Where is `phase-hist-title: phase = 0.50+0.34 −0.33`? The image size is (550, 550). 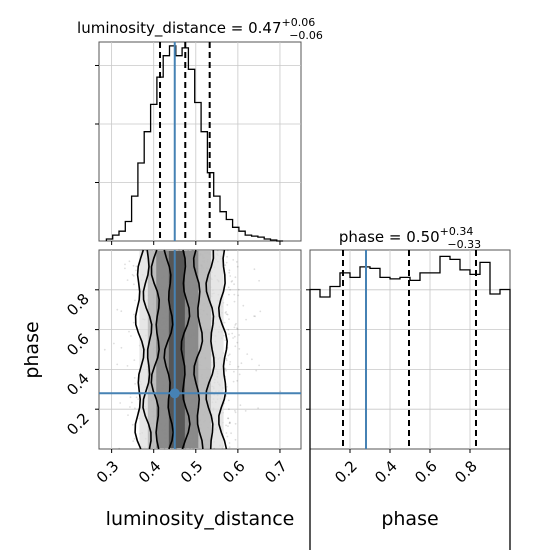
phase-hist-title: phase = 0.50+0.34 −0.33 is located at coordinates (410, 238).